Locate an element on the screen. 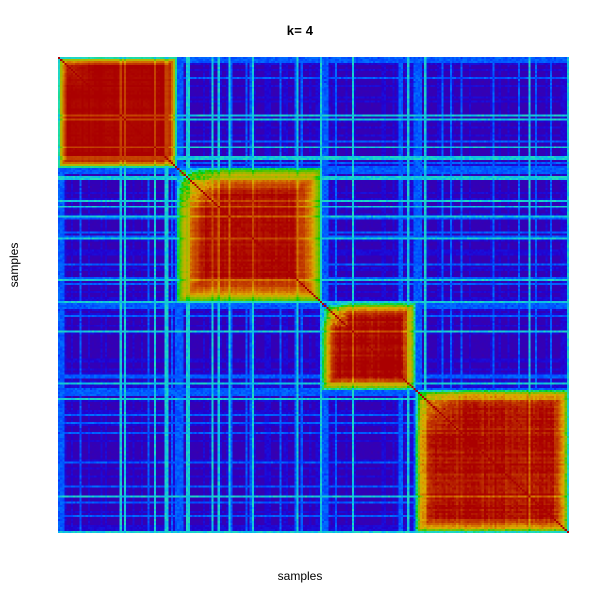 The image size is (600, 600). y-axis-label: samples is located at coordinates (14, 265).